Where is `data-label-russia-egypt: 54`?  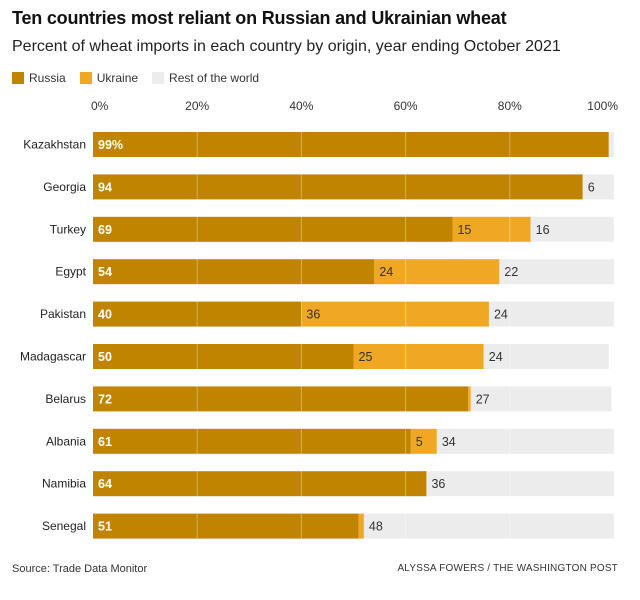 data-label-russia-egypt: 54 is located at coordinates (105, 272).